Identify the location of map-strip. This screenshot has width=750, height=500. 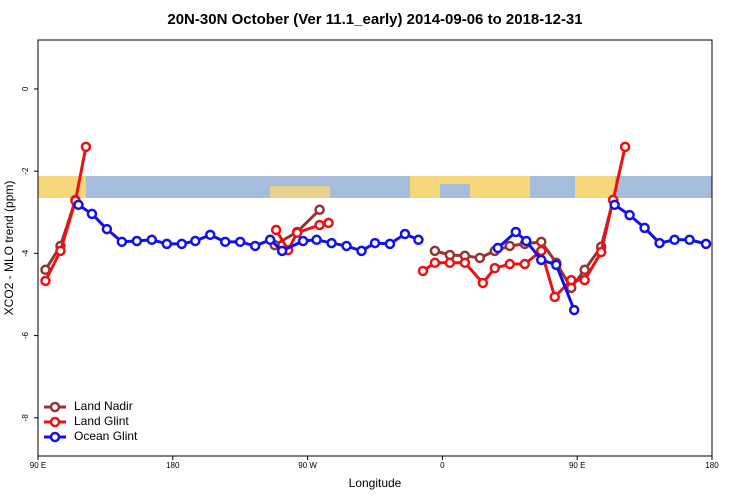
(375, 187).